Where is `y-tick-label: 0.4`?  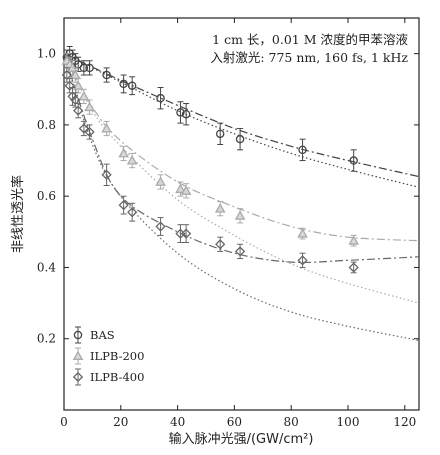
y-tick-label: 0.4 is located at coordinates (46, 267).